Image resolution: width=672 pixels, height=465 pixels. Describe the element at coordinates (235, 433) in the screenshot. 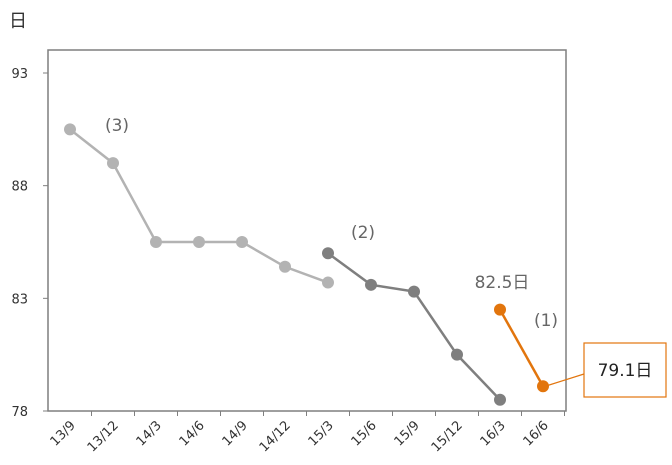

I see `x-tick-label: 14/9` at that location.